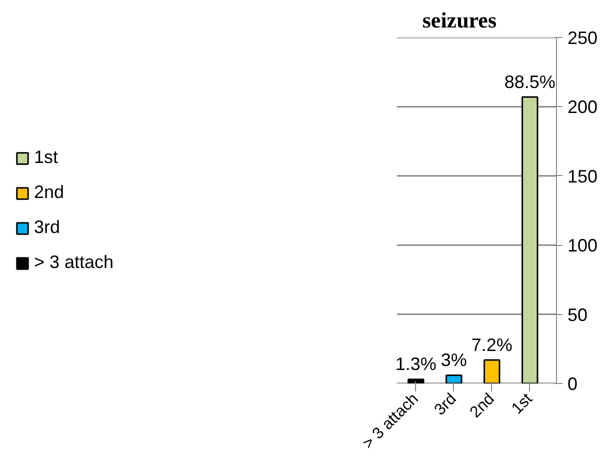 The width and height of the screenshot is (600, 461). What do you see at coordinates (74, 262) in the screenshot?
I see `legend-label: > 3 attach` at bounding box center [74, 262].